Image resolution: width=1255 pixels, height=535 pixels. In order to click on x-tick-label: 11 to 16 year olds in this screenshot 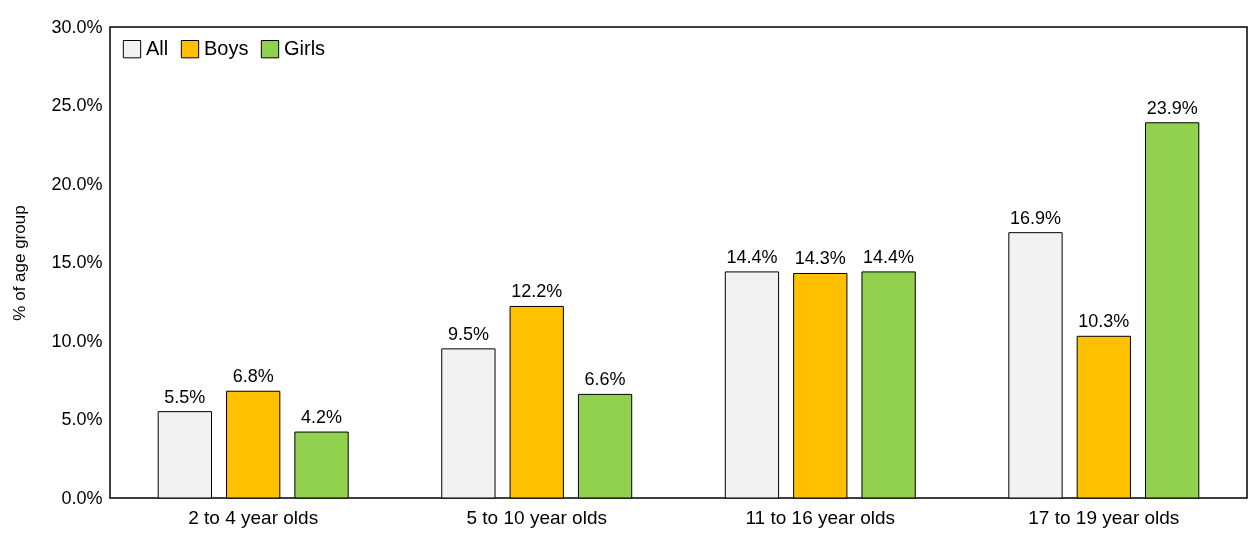, I will do `click(820, 517)`.